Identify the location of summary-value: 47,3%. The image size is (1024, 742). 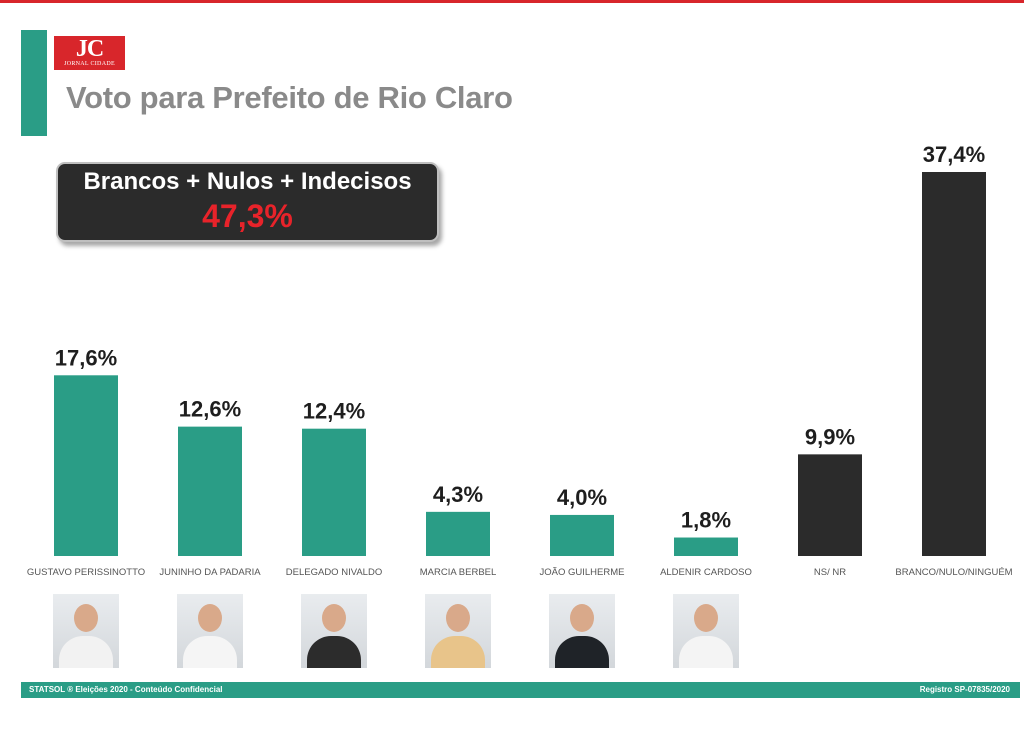
(247, 216).